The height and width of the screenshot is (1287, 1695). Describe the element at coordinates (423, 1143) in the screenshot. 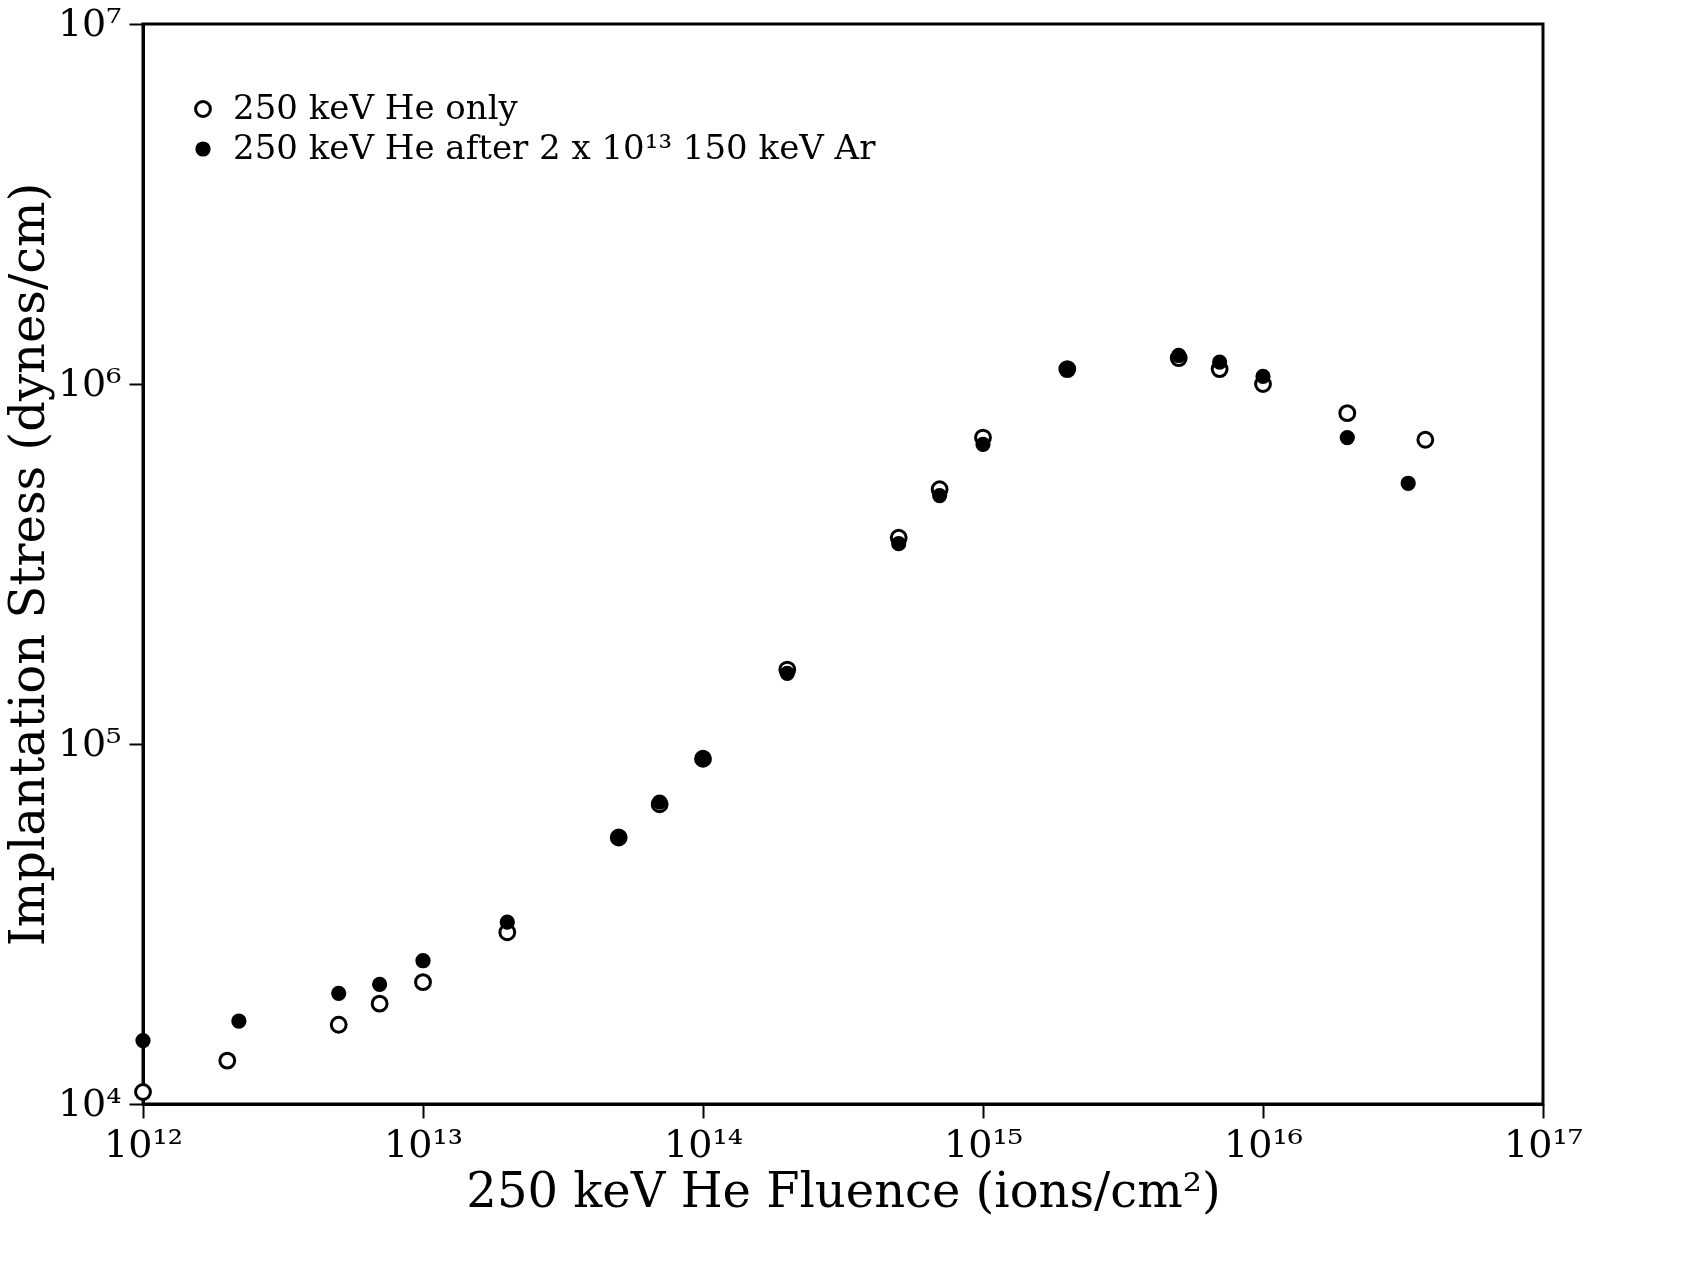

I see `x-tick-label: 10¹³` at that location.